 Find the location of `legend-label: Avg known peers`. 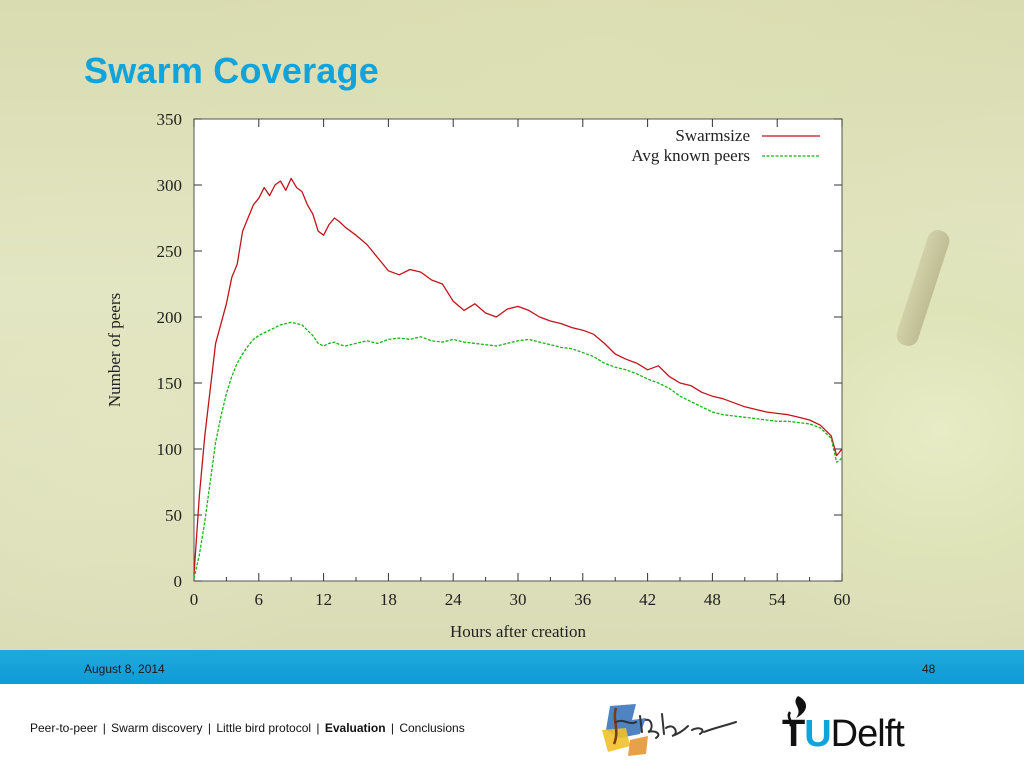

legend-label: Avg known peers is located at coordinates (690, 155).